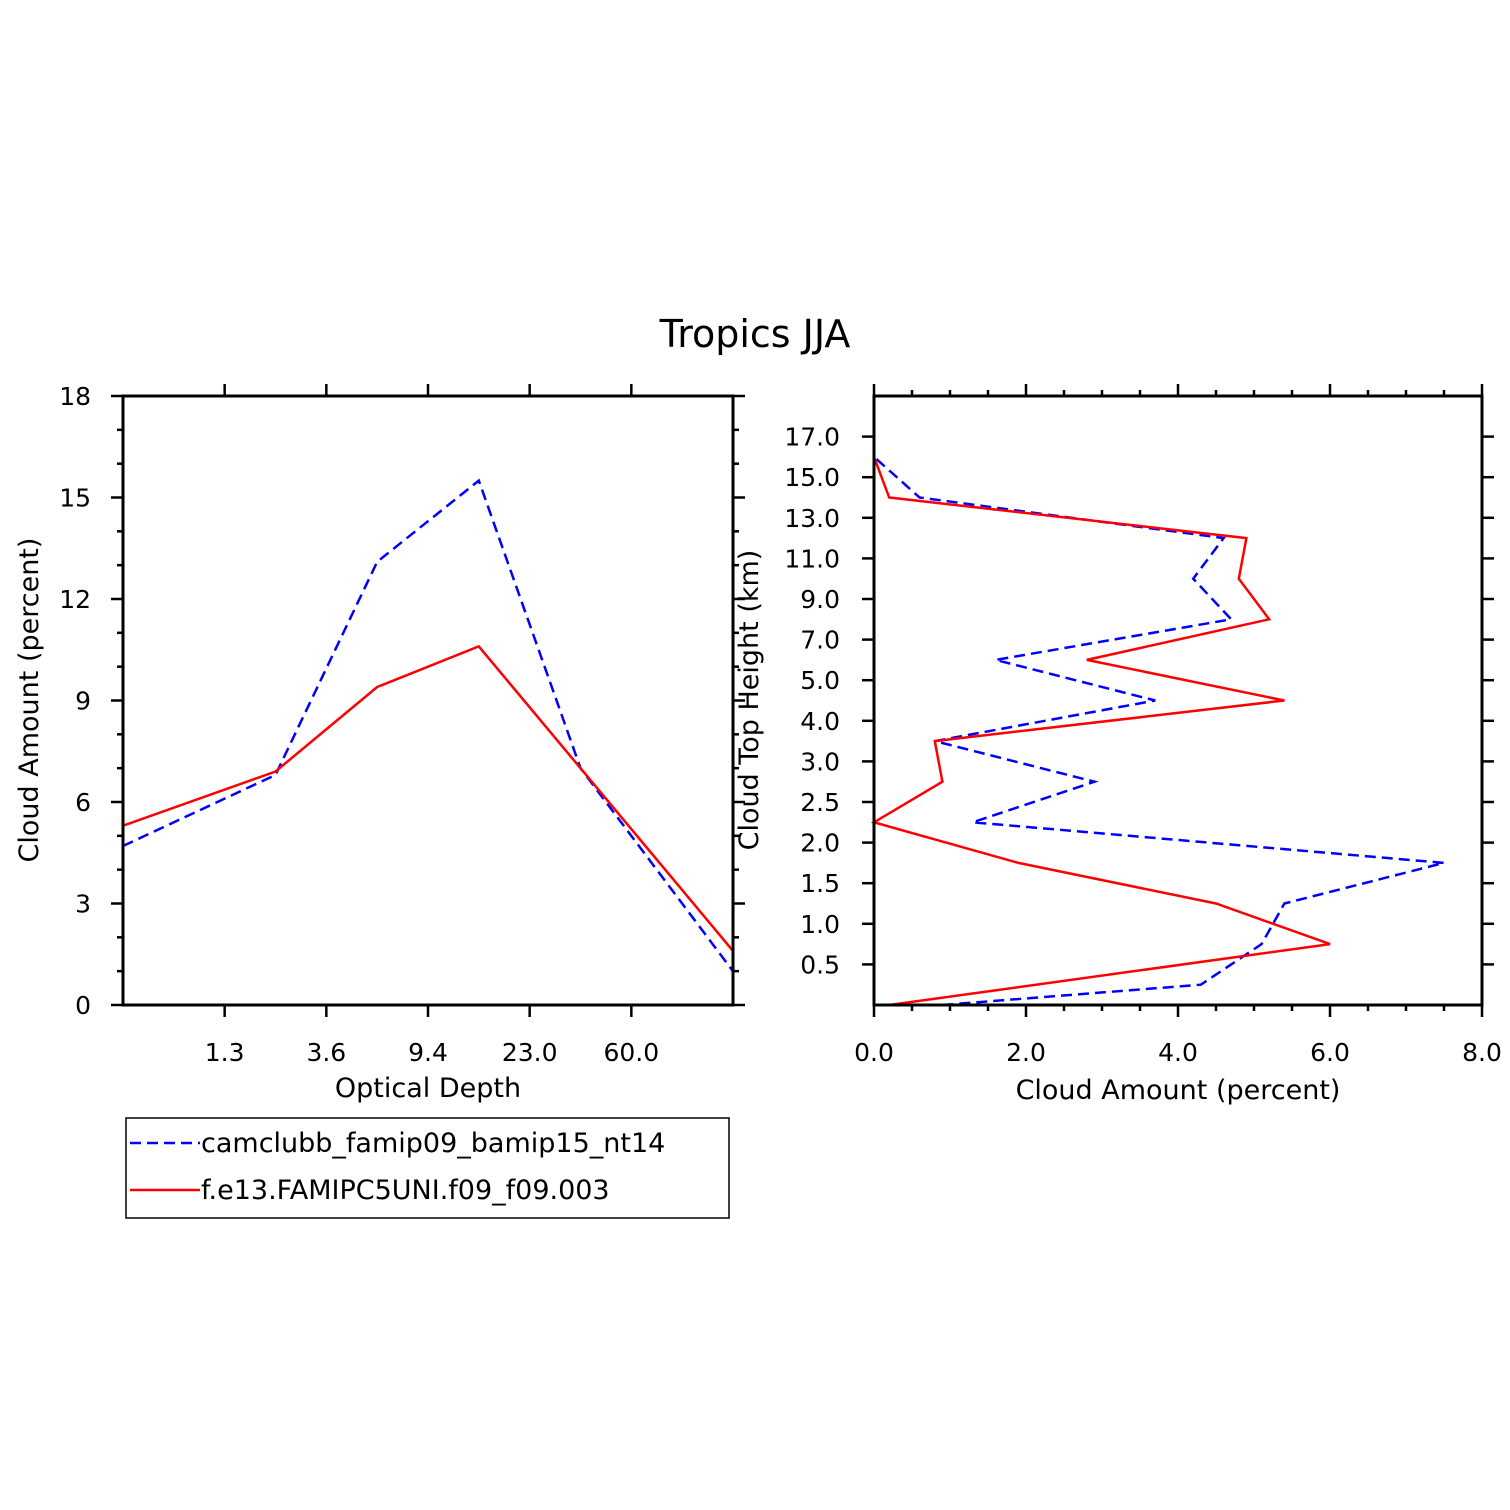  I want to click on chart-title: Tropics JJA, so click(755, 334).